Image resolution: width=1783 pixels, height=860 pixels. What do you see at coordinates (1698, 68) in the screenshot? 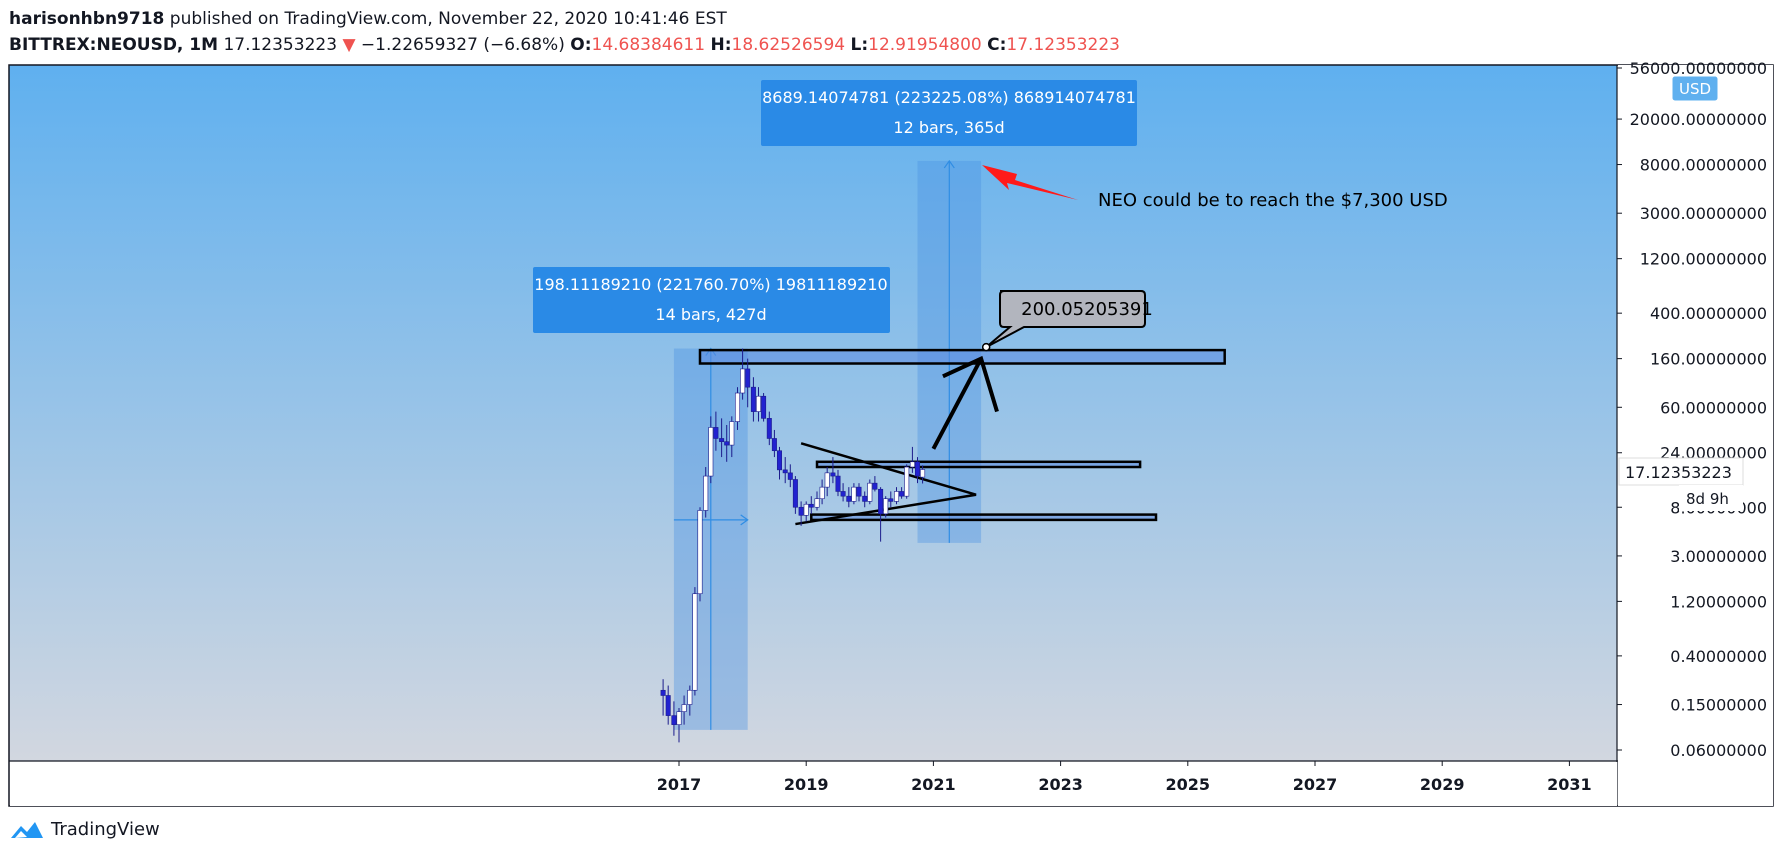
I see `price-tick-label: 56000.00000000` at bounding box center [1698, 68].